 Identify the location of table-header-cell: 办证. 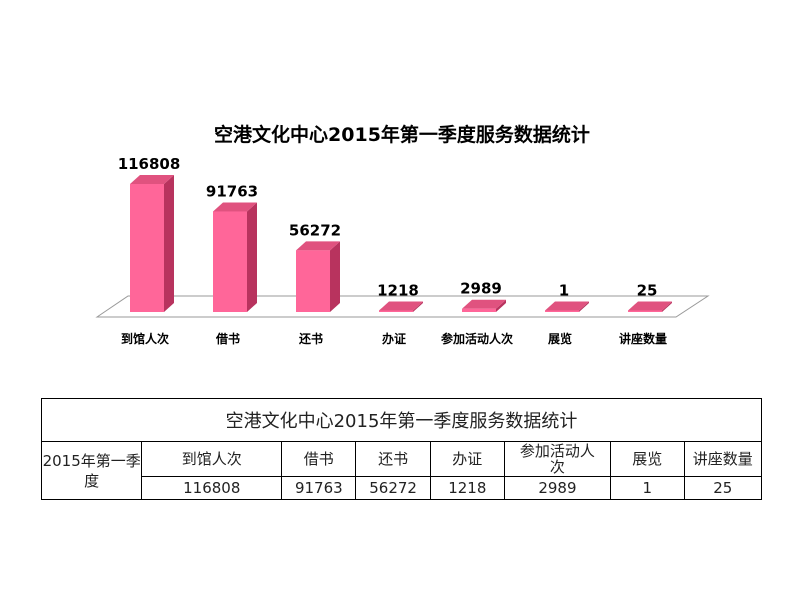
(467, 459).